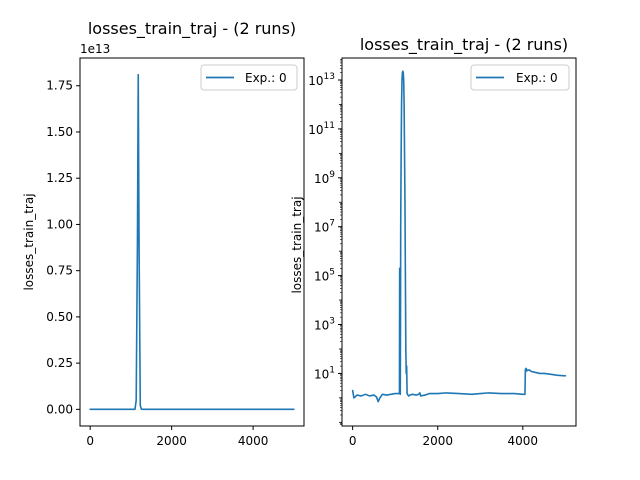 The image size is (640, 480). Describe the element at coordinates (59, 178) in the screenshot. I see `chart-left-ytick-label: 1.25` at that location.